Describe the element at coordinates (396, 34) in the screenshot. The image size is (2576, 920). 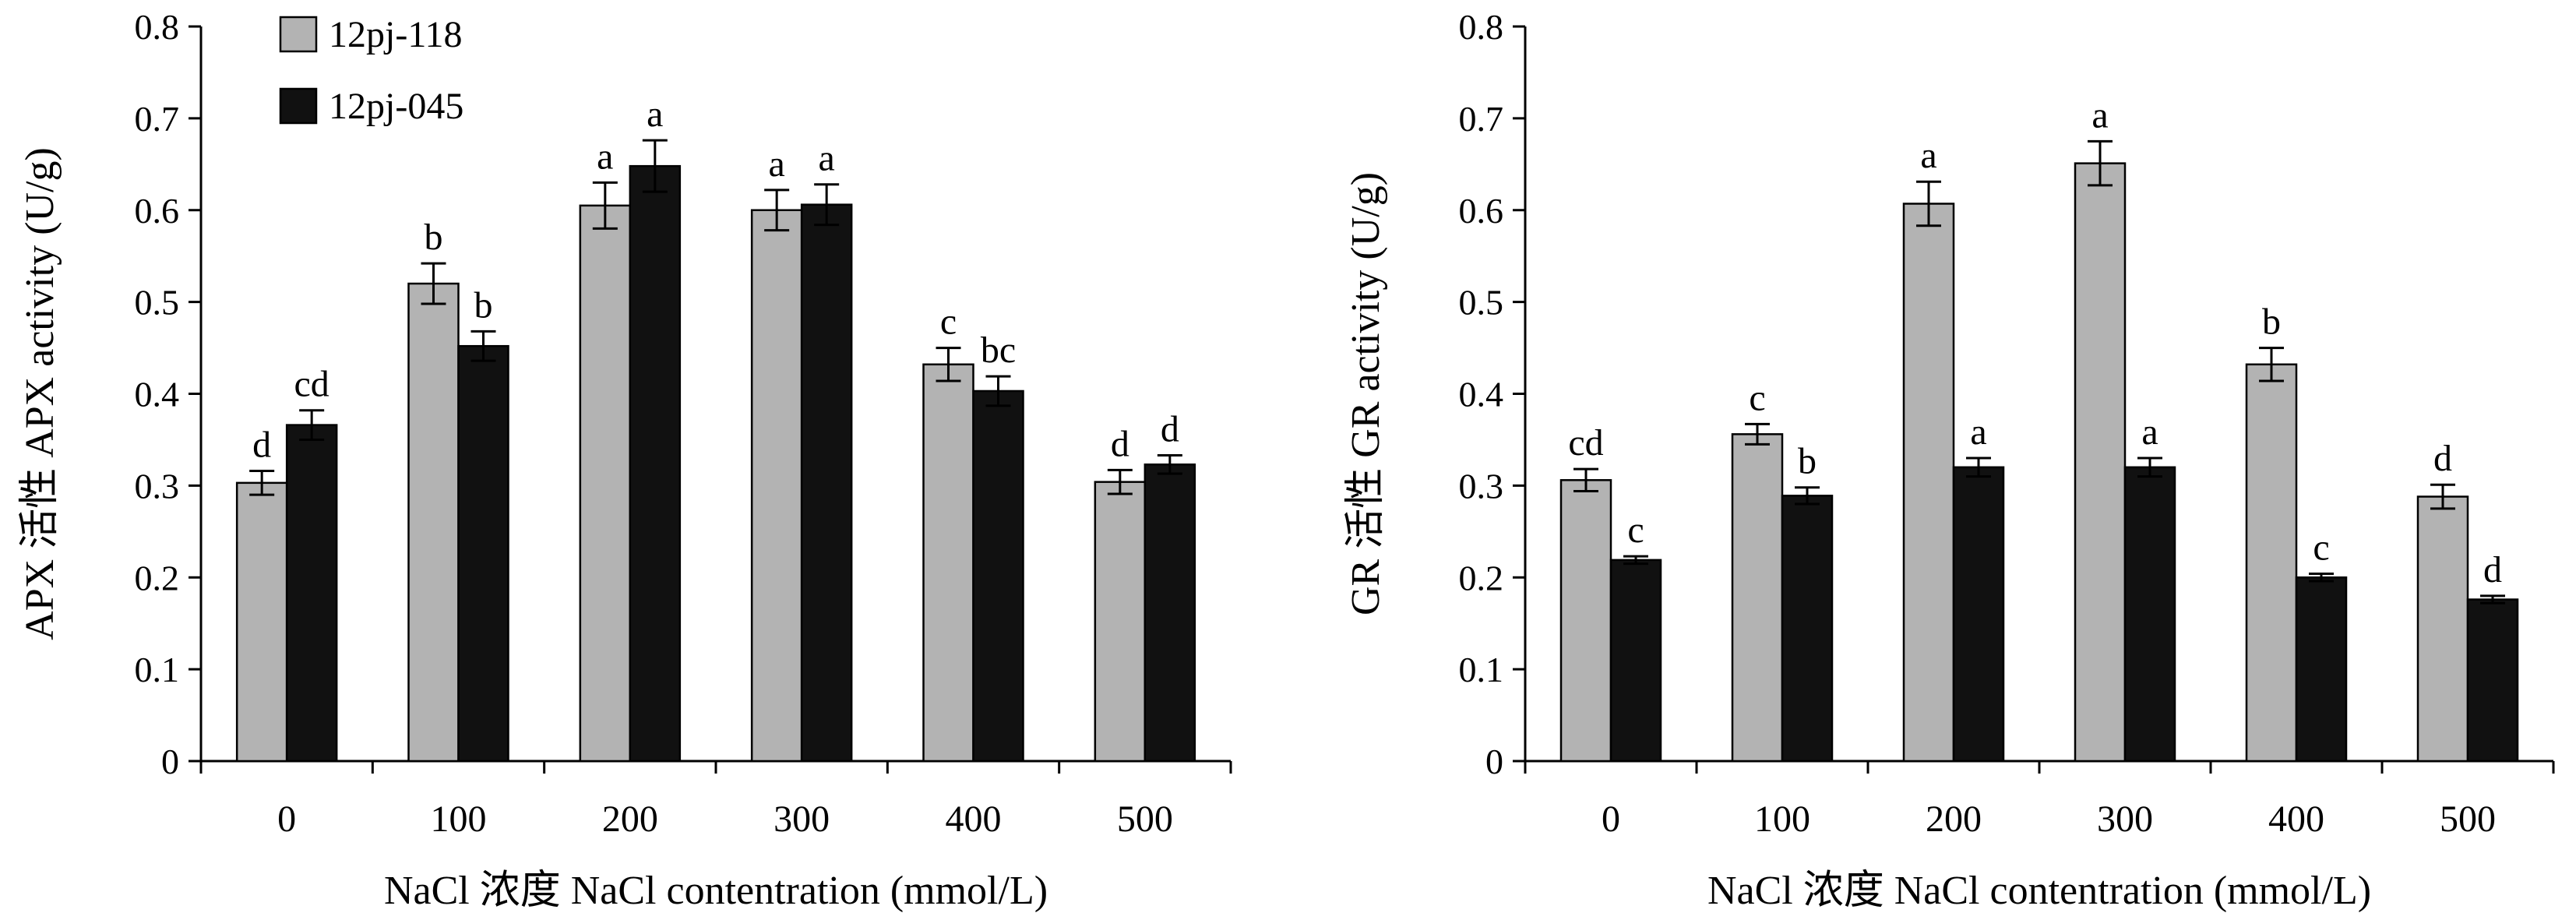
I see `legend-label: 12pj-118` at that location.